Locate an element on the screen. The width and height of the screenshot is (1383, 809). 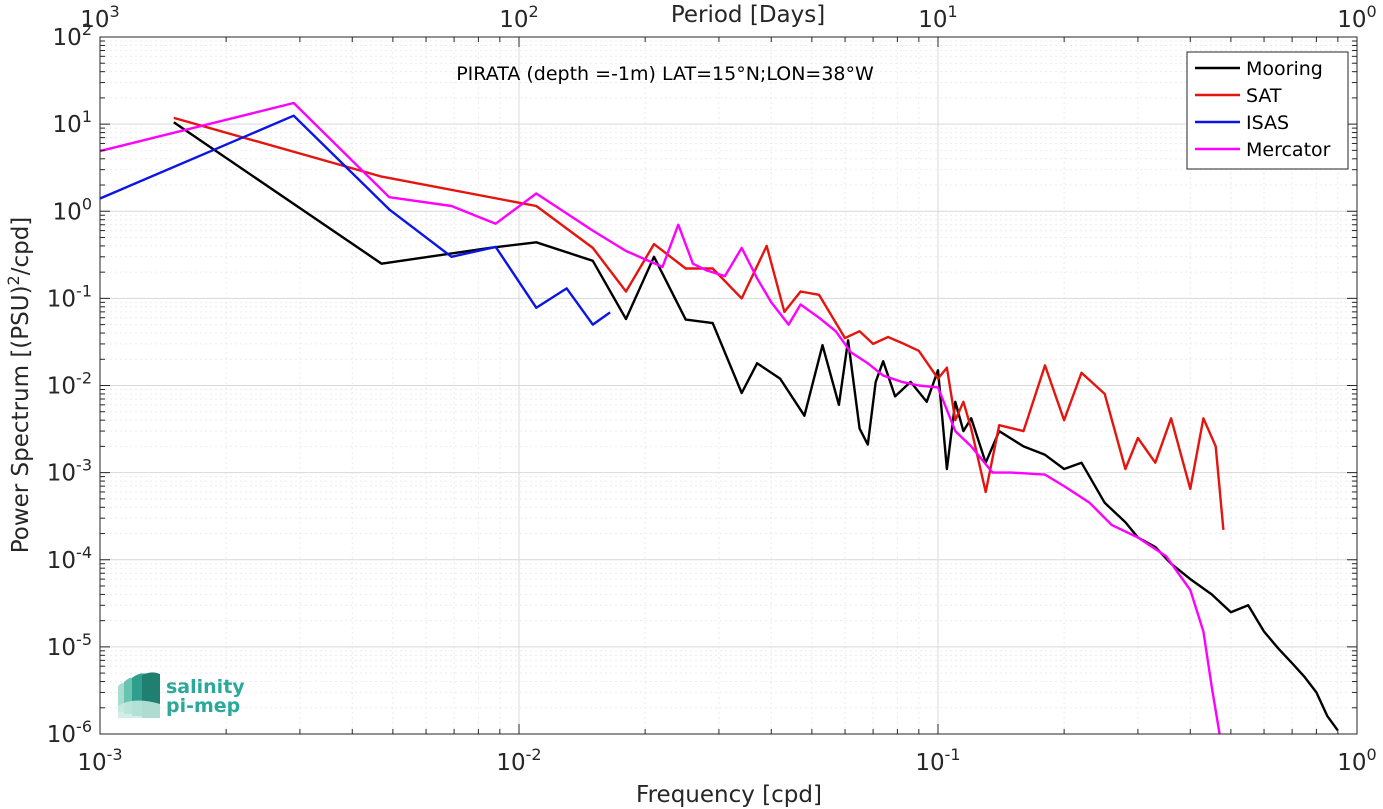
x-tick-label: 10⁻³ is located at coordinates (99, 760).